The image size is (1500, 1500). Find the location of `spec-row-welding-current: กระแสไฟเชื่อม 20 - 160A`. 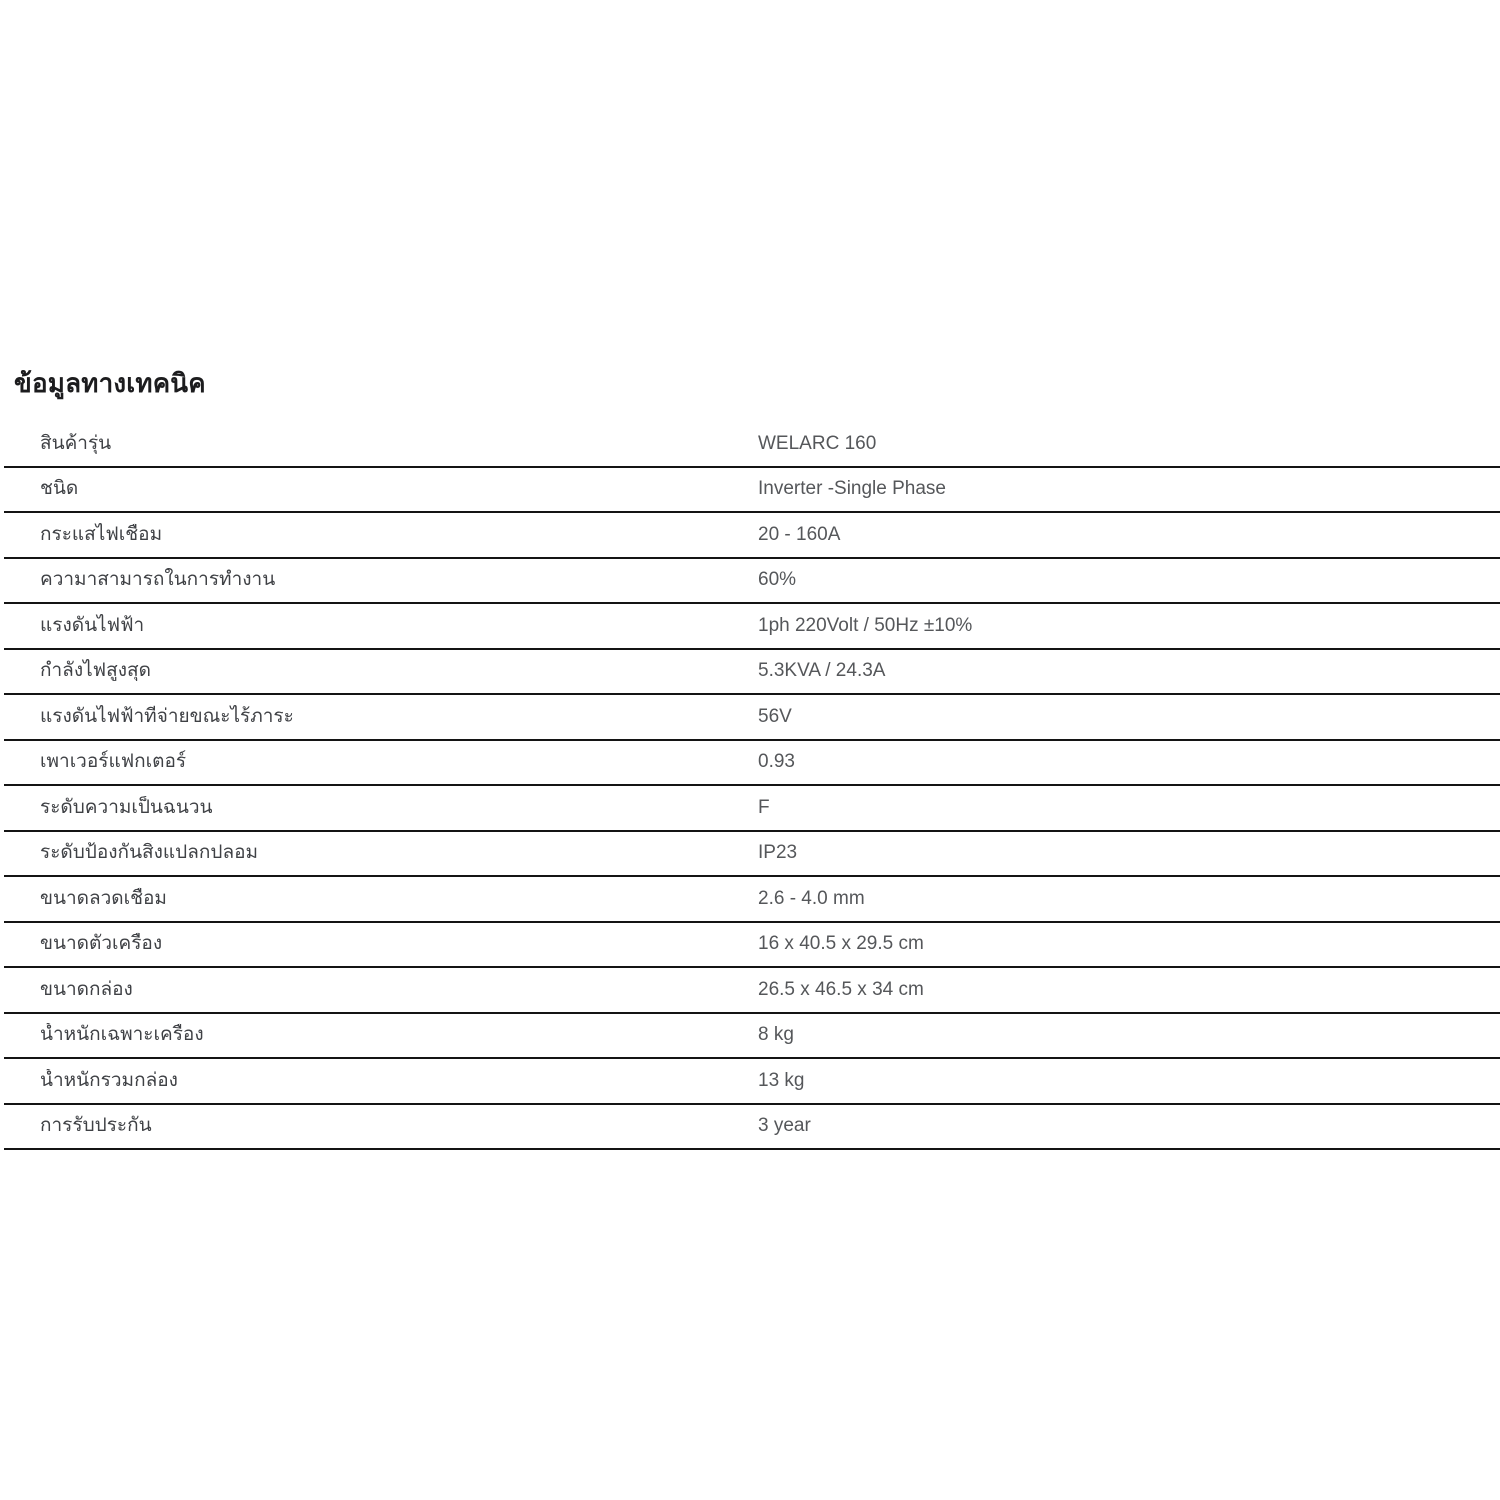

spec-row-welding-current: กระแสไฟเชื่อม 20 - 160A is located at coordinates (752, 536).